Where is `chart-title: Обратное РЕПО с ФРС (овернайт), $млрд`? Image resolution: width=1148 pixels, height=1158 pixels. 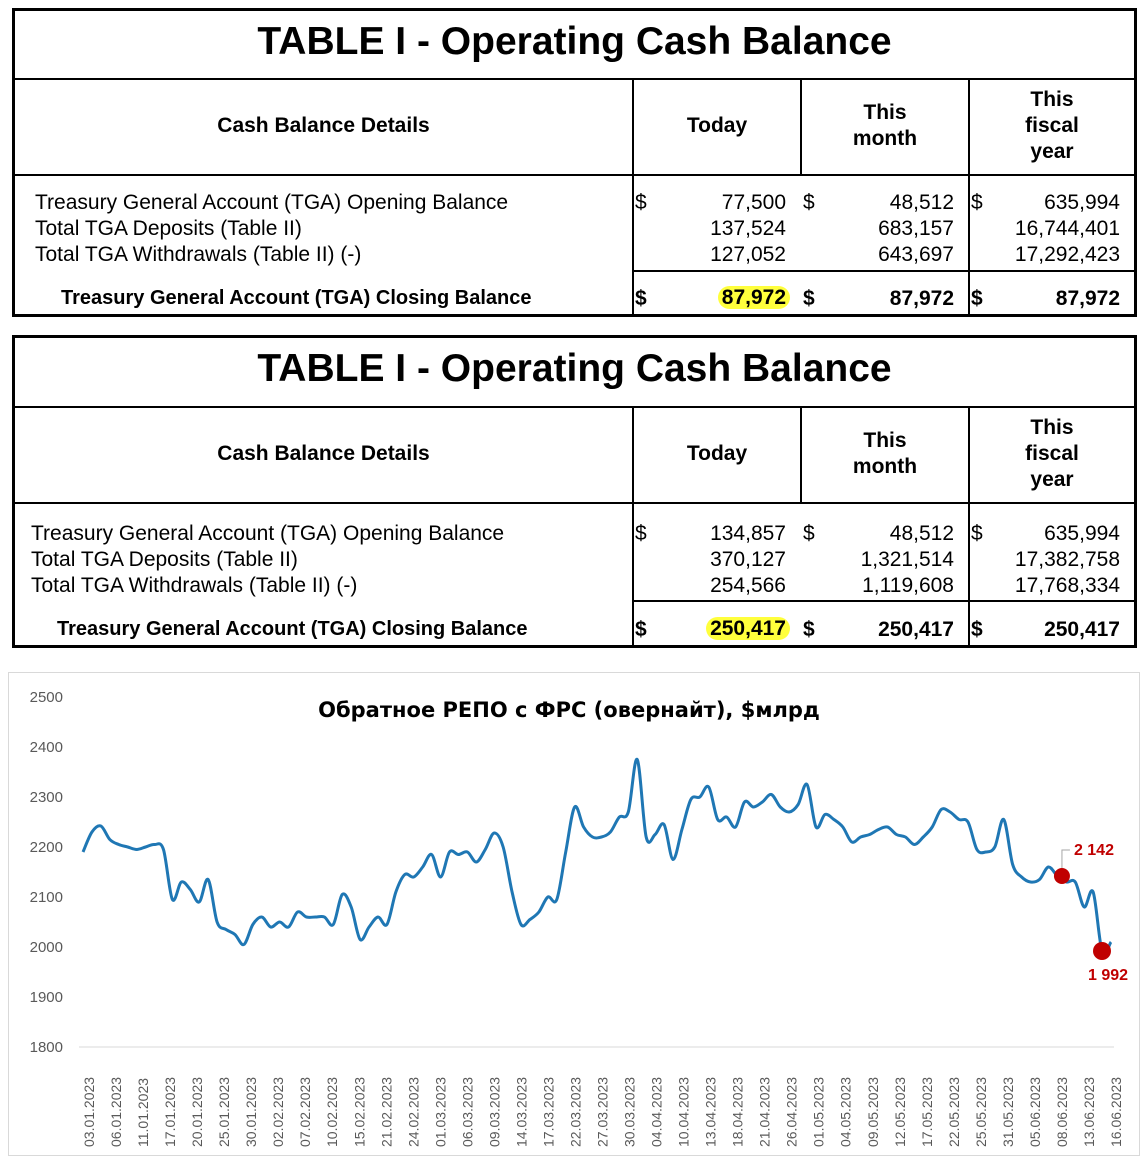 chart-title: Обратное РЕПО с ФРС (овернайт), $млрд is located at coordinates (569, 710).